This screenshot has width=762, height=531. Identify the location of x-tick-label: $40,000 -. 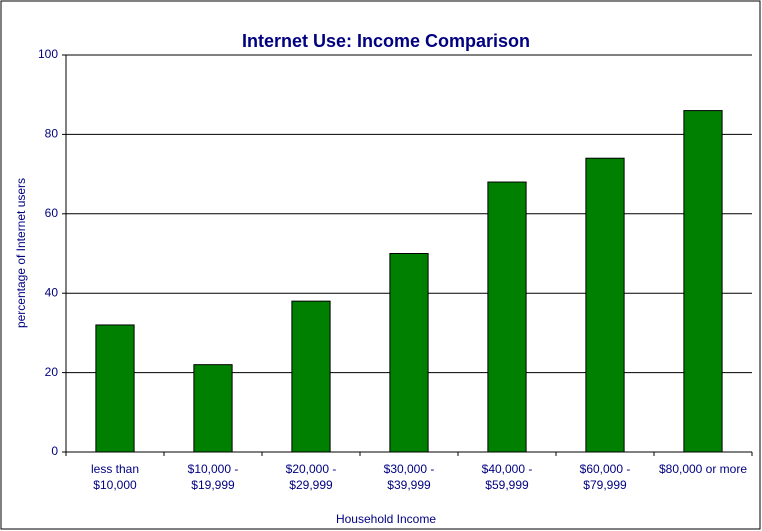
(507, 469).